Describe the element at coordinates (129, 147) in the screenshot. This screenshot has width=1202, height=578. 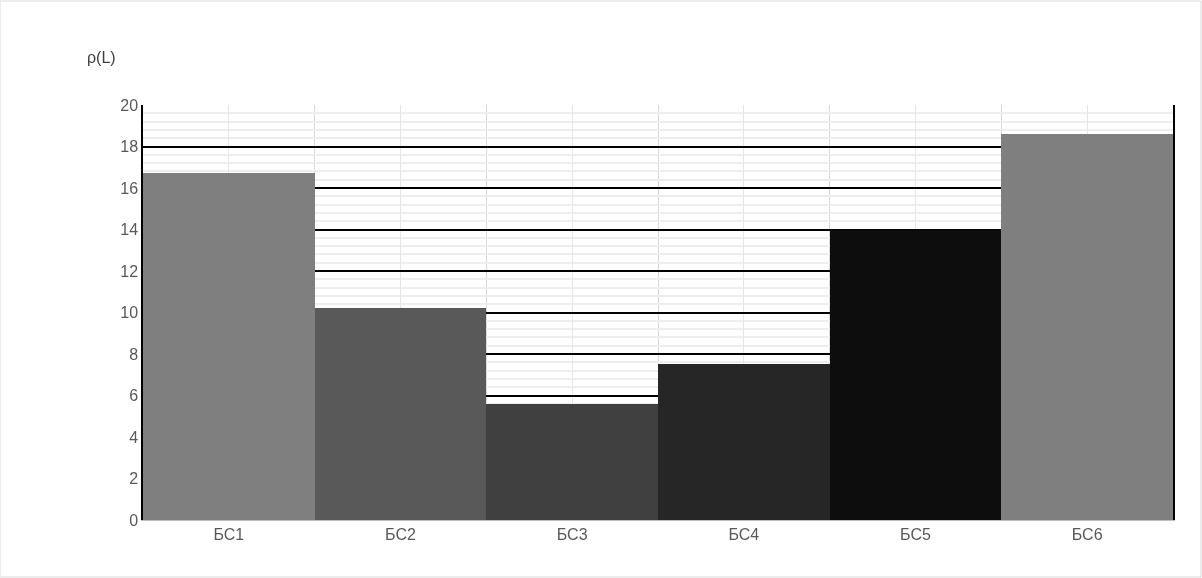
I see `y-tick-label: 18` at that location.